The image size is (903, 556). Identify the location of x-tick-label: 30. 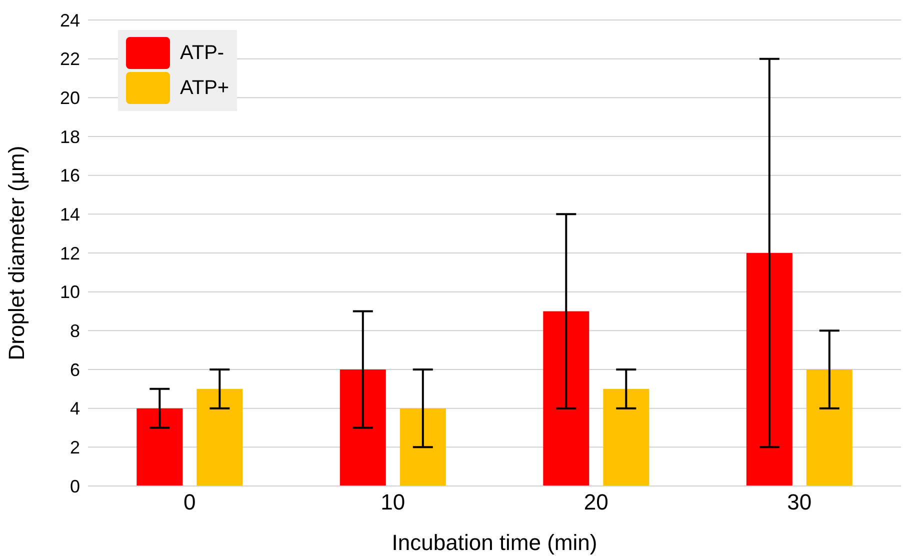
(799, 502).